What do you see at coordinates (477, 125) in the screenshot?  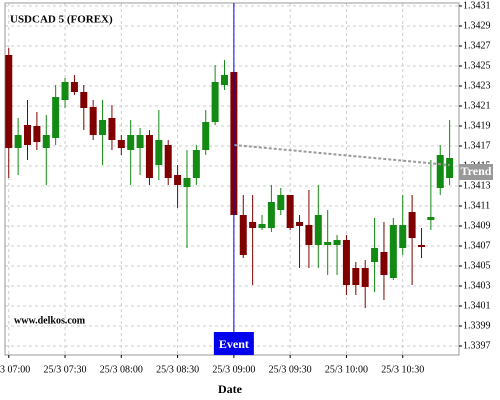 I see `y-tick-label: 1.3419` at bounding box center [477, 125].